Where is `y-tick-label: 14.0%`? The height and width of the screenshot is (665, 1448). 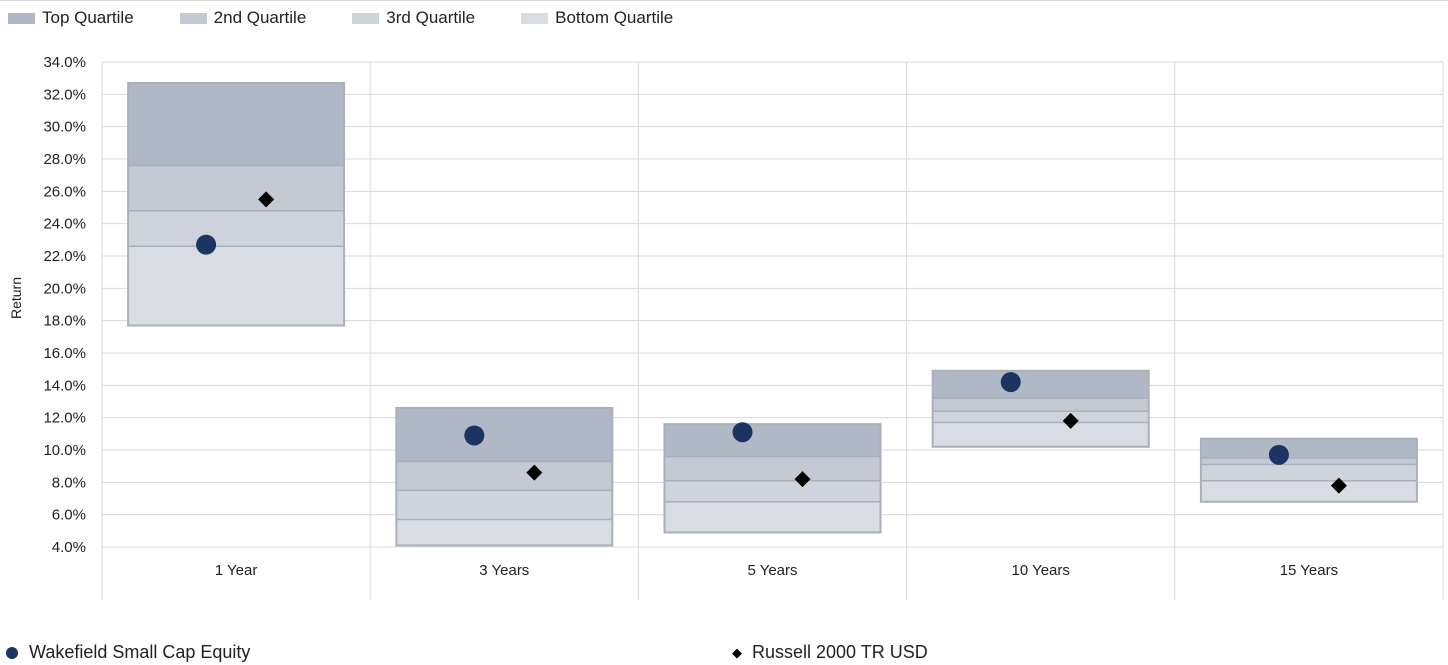 y-tick-label: 14.0% is located at coordinates (64, 385).